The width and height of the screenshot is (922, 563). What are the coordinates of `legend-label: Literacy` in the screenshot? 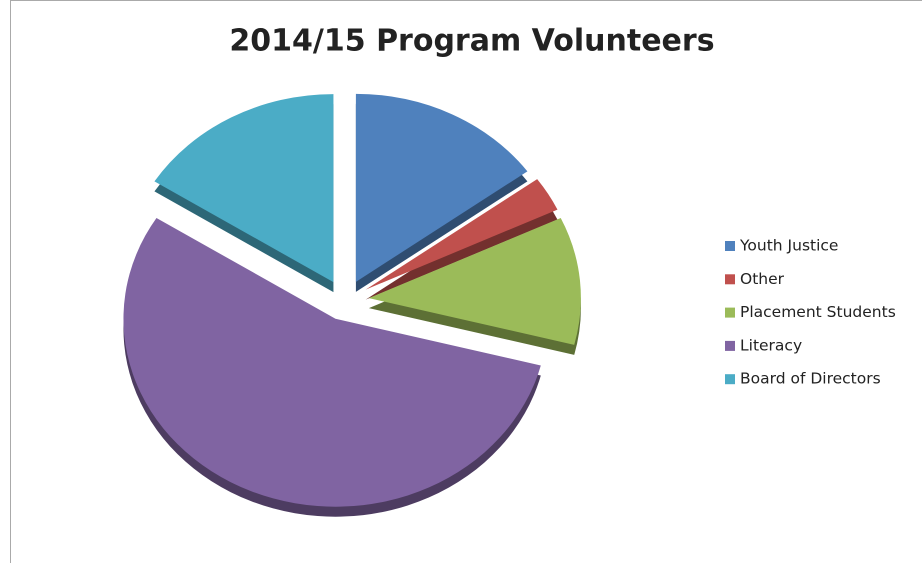 It's located at (771, 345).